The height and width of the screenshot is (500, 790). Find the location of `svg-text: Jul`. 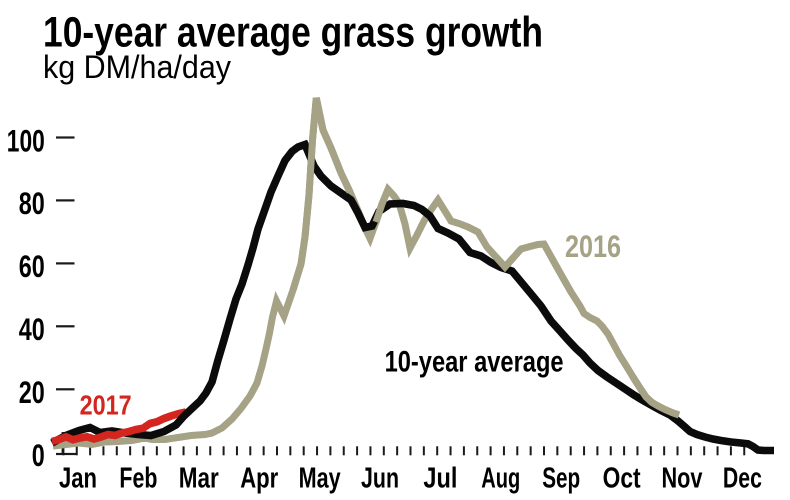

svg-text: Jul is located at coordinates (440, 478).